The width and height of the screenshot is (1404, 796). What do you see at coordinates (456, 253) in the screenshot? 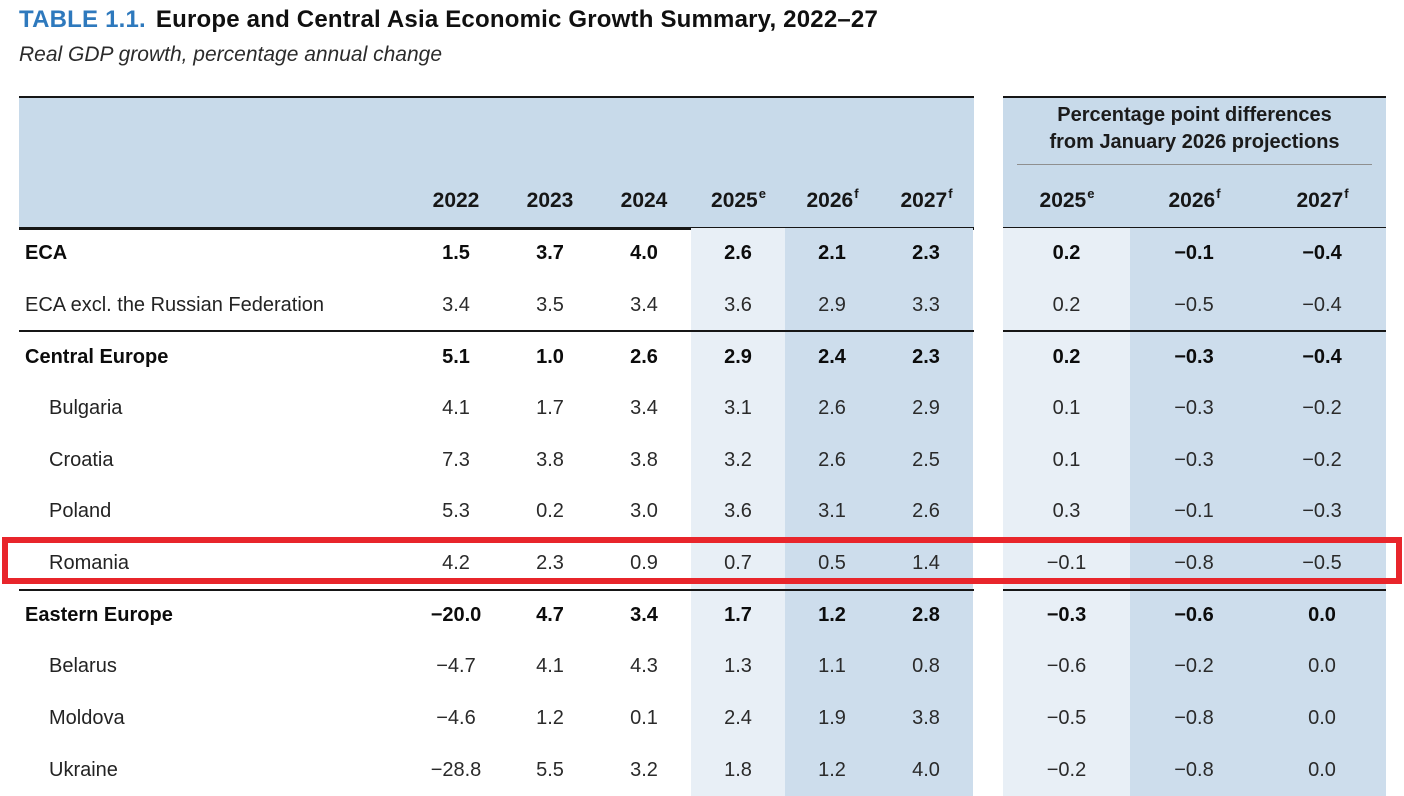
I see `value-cell: 1.5` at bounding box center [456, 253].